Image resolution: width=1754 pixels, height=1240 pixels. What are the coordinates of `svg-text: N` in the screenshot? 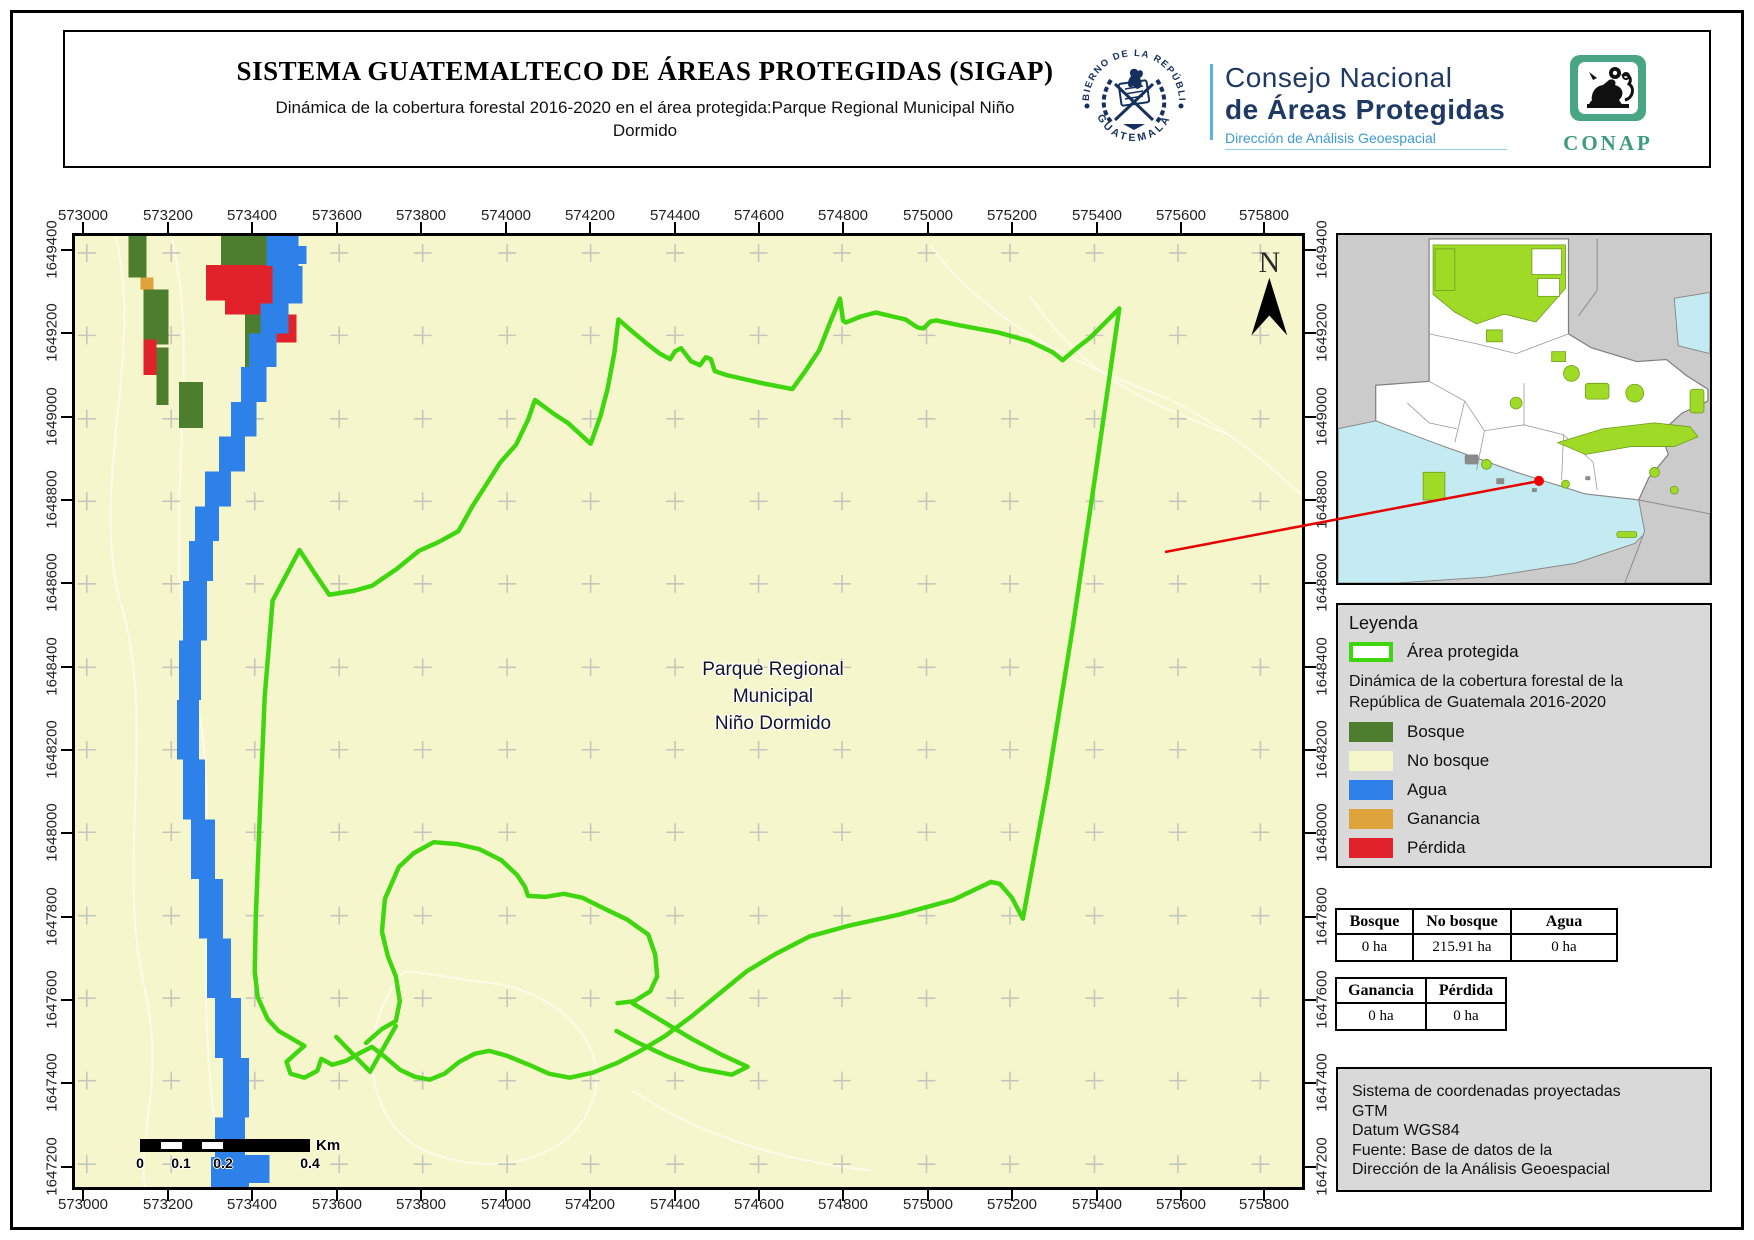 It's located at (1270, 262).